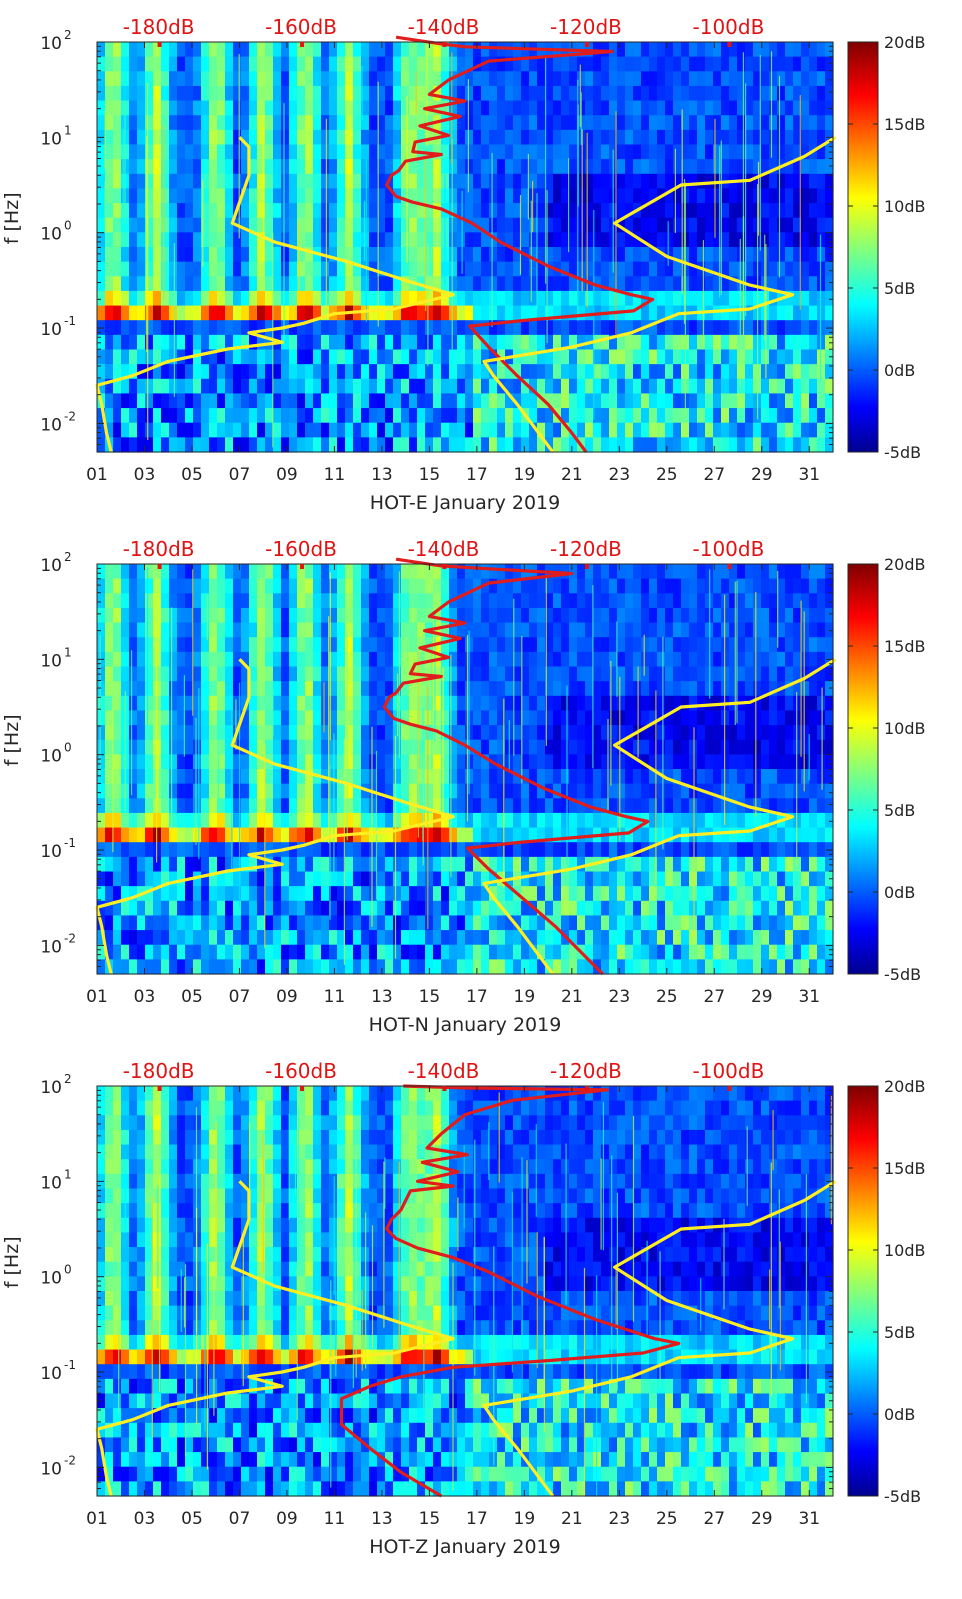  Describe the element at coordinates (51, 235) in the screenshot. I see `y-tick-label: 10` at that location.